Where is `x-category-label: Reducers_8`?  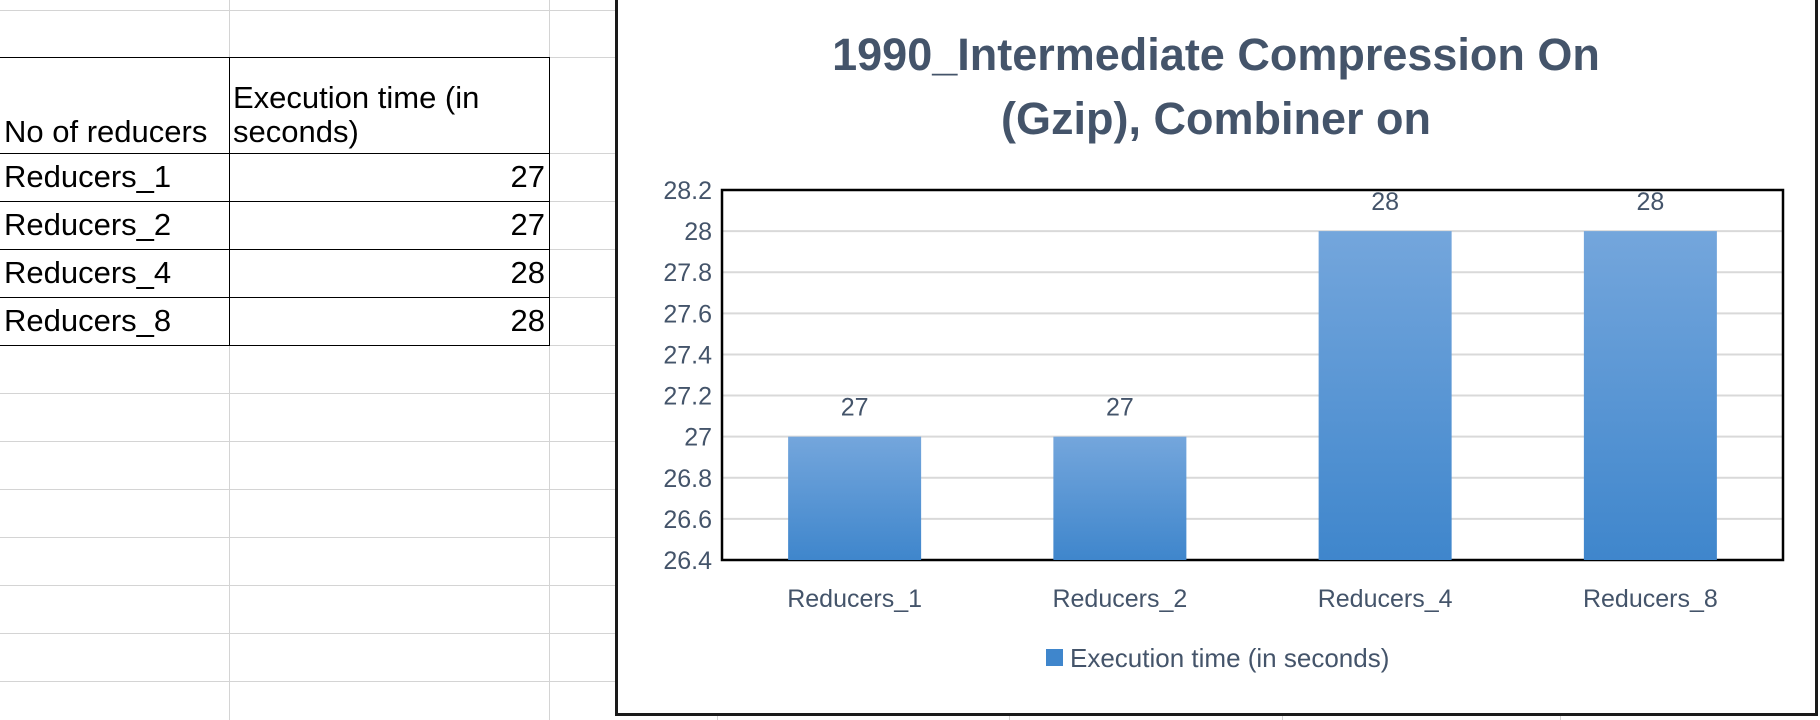 x-category-label: Reducers_8 is located at coordinates (1650, 599).